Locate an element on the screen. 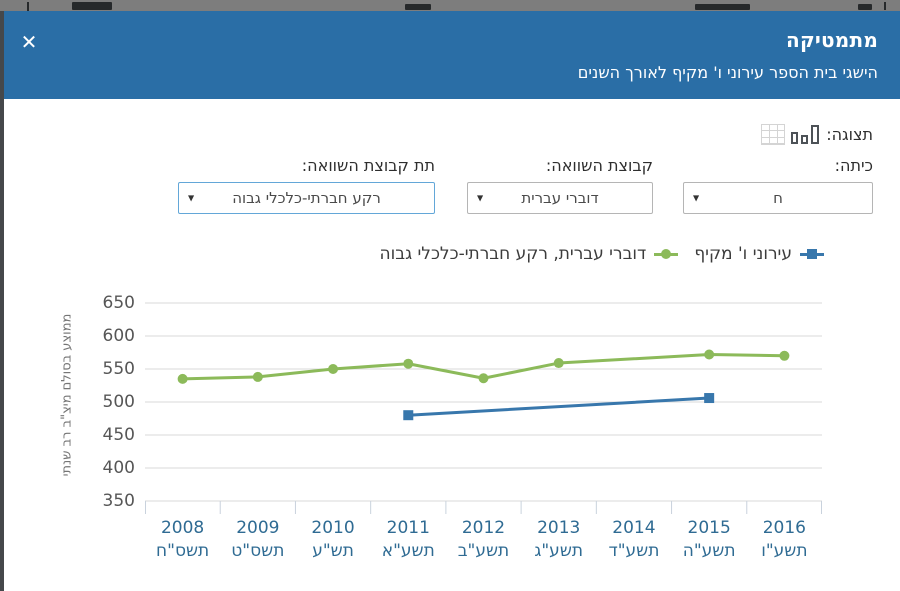  sub-comparison-group-label: תת קבוצת השוואה: is located at coordinates (368, 165).